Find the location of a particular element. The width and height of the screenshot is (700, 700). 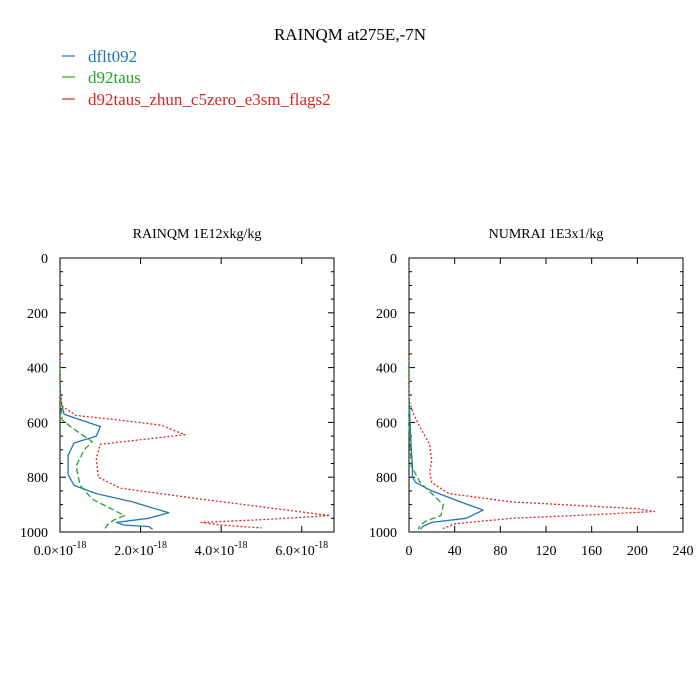

legend-item-d92taus-zhun: d92taus_zhun_c5zero_e3sm_flags2 is located at coordinates (196, 99).